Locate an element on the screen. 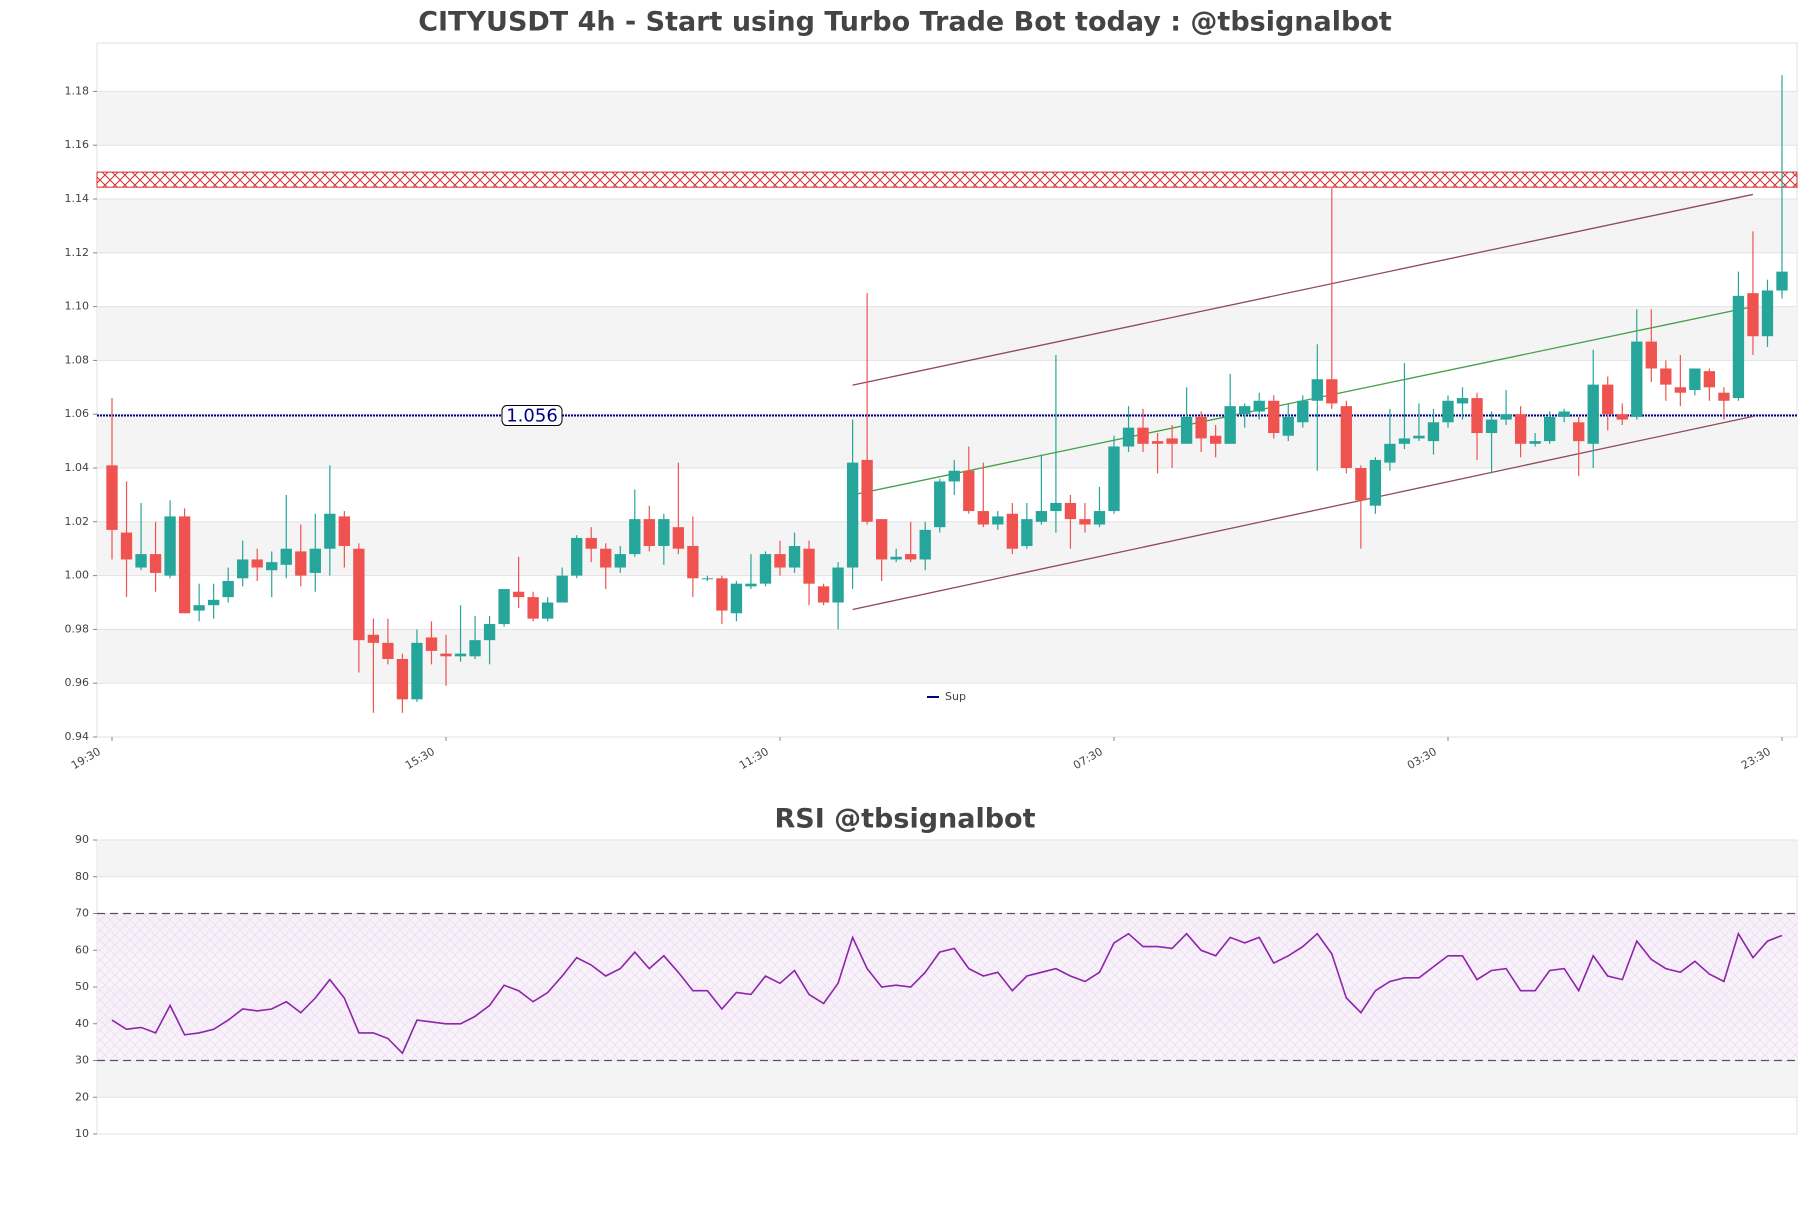 This screenshot has width=1811, height=1208. y-tick-label: 1.04 is located at coordinates (77, 467).